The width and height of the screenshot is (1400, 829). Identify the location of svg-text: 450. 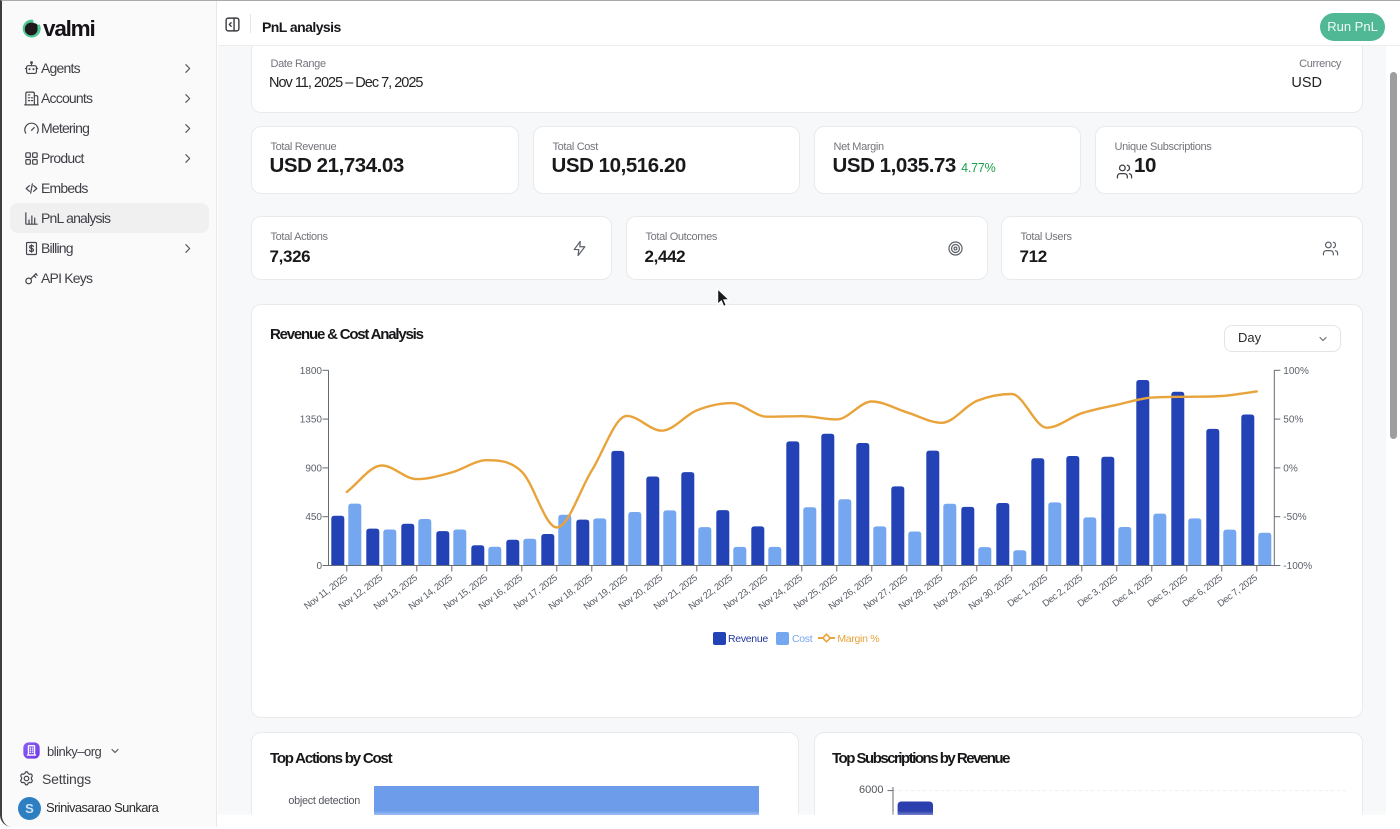
(313, 517).